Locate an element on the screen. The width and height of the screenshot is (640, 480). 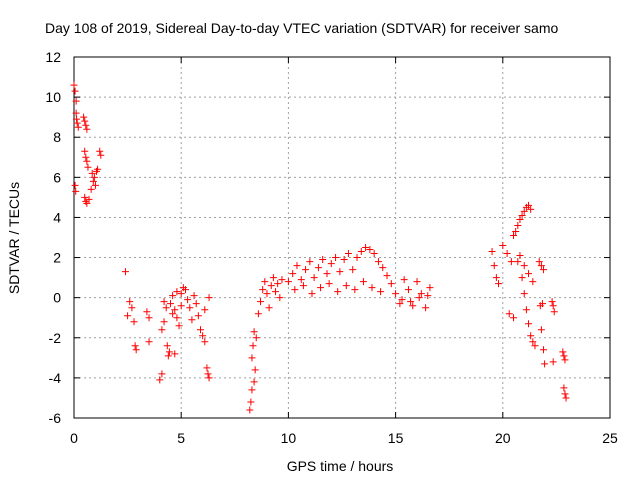
y-axis-label: SDTVAR / TECUs is located at coordinates (14, 238).